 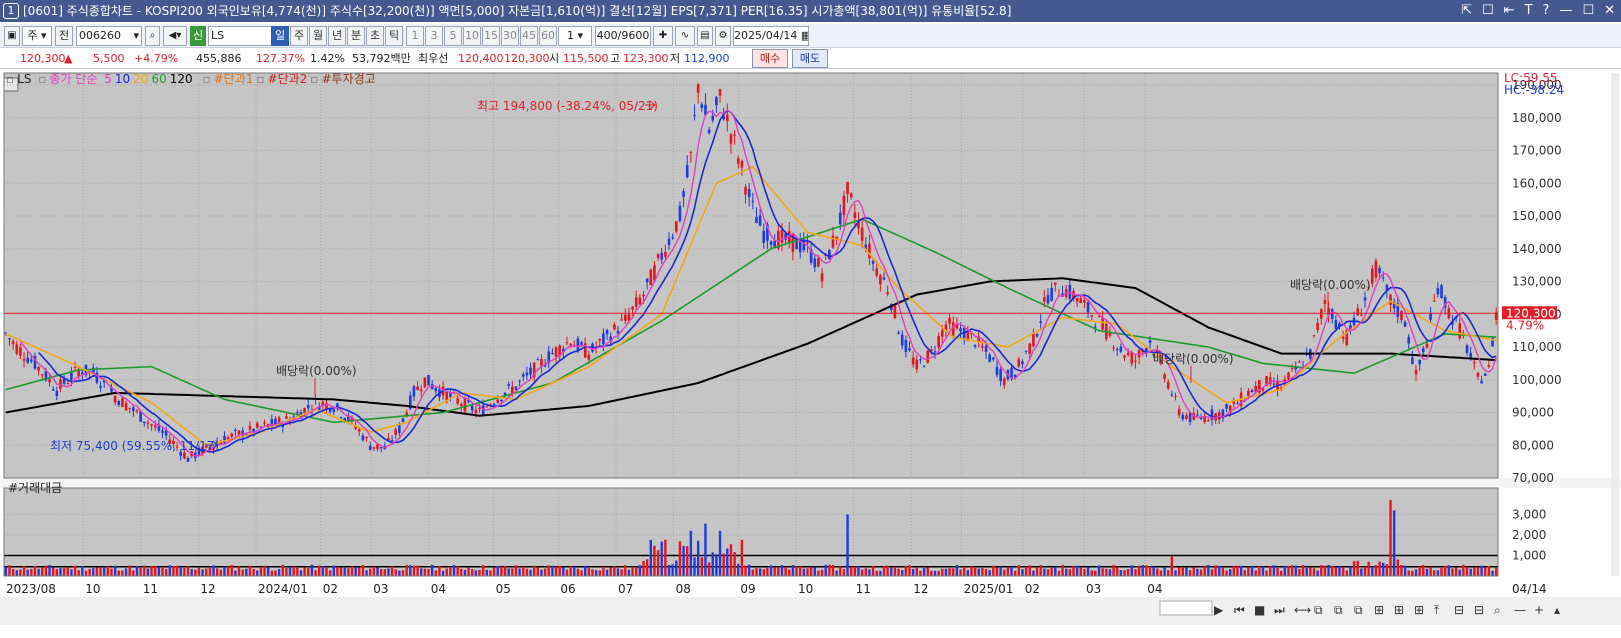 What do you see at coordinates (1488, 10) in the screenshot?
I see `window-tool-icon-1: ☐` at bounding box center [1488, 10].